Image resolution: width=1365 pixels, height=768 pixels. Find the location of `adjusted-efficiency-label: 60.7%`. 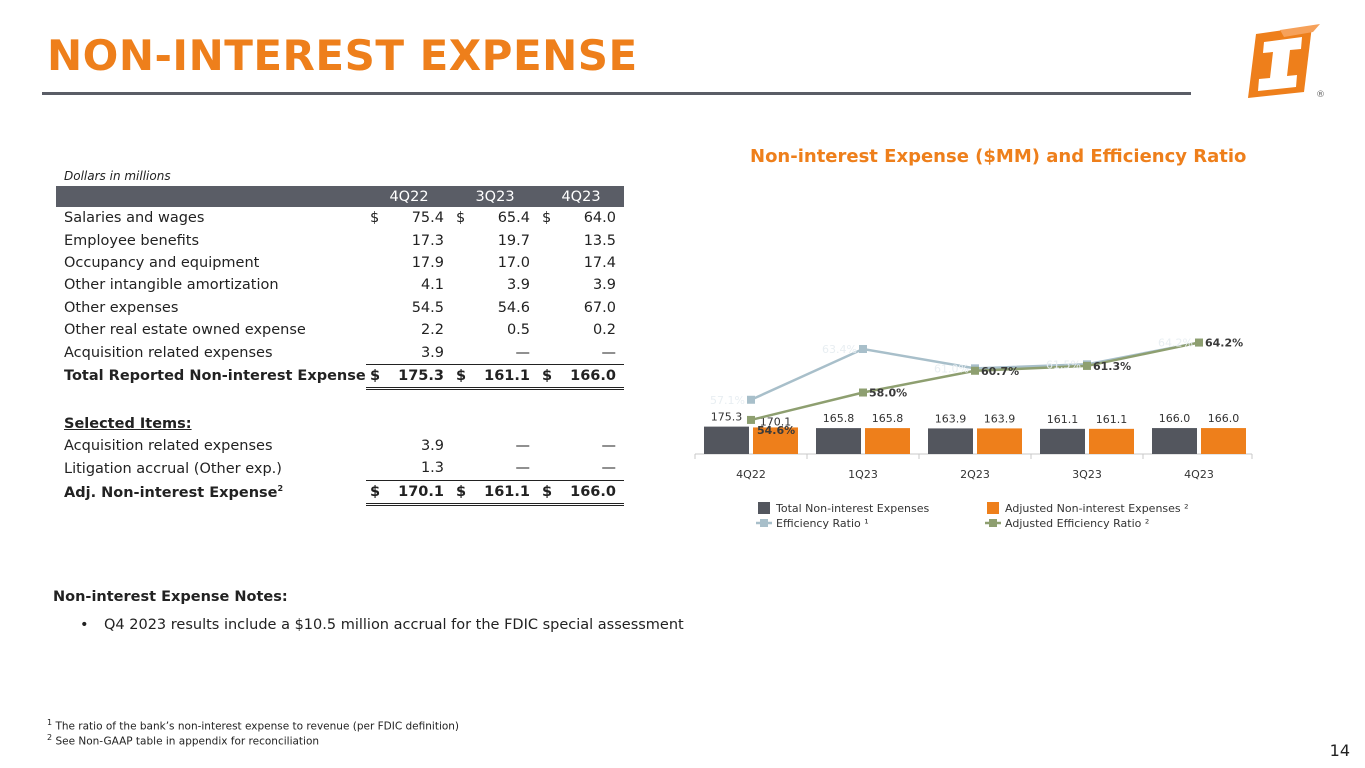

adjusted-efficiency-label: 60.7% is located at coordinates (1000, 371).